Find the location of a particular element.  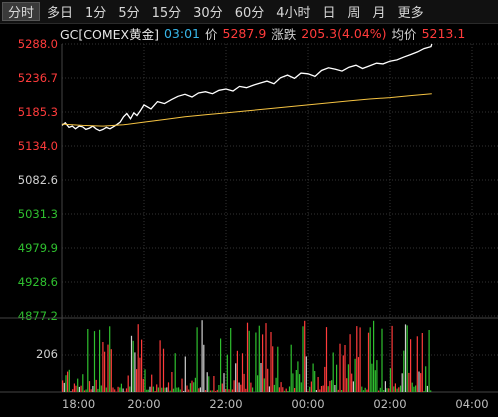

tab-11: 更多 is located at coordinates (410, 13).